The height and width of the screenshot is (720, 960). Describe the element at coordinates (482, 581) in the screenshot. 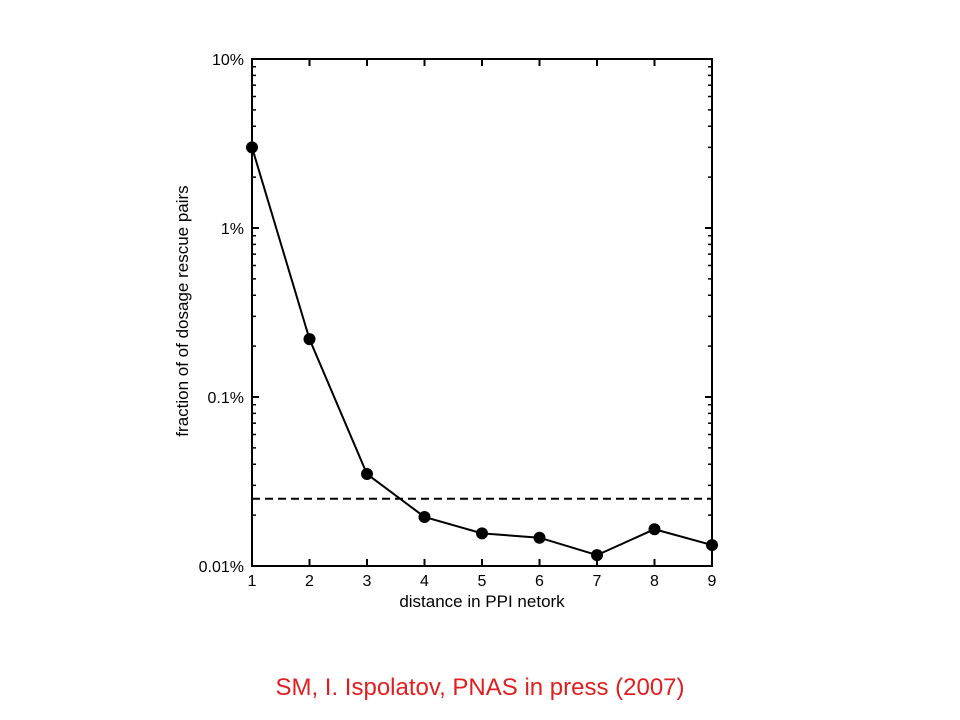

I see `x-tick-label: 5` at that location.